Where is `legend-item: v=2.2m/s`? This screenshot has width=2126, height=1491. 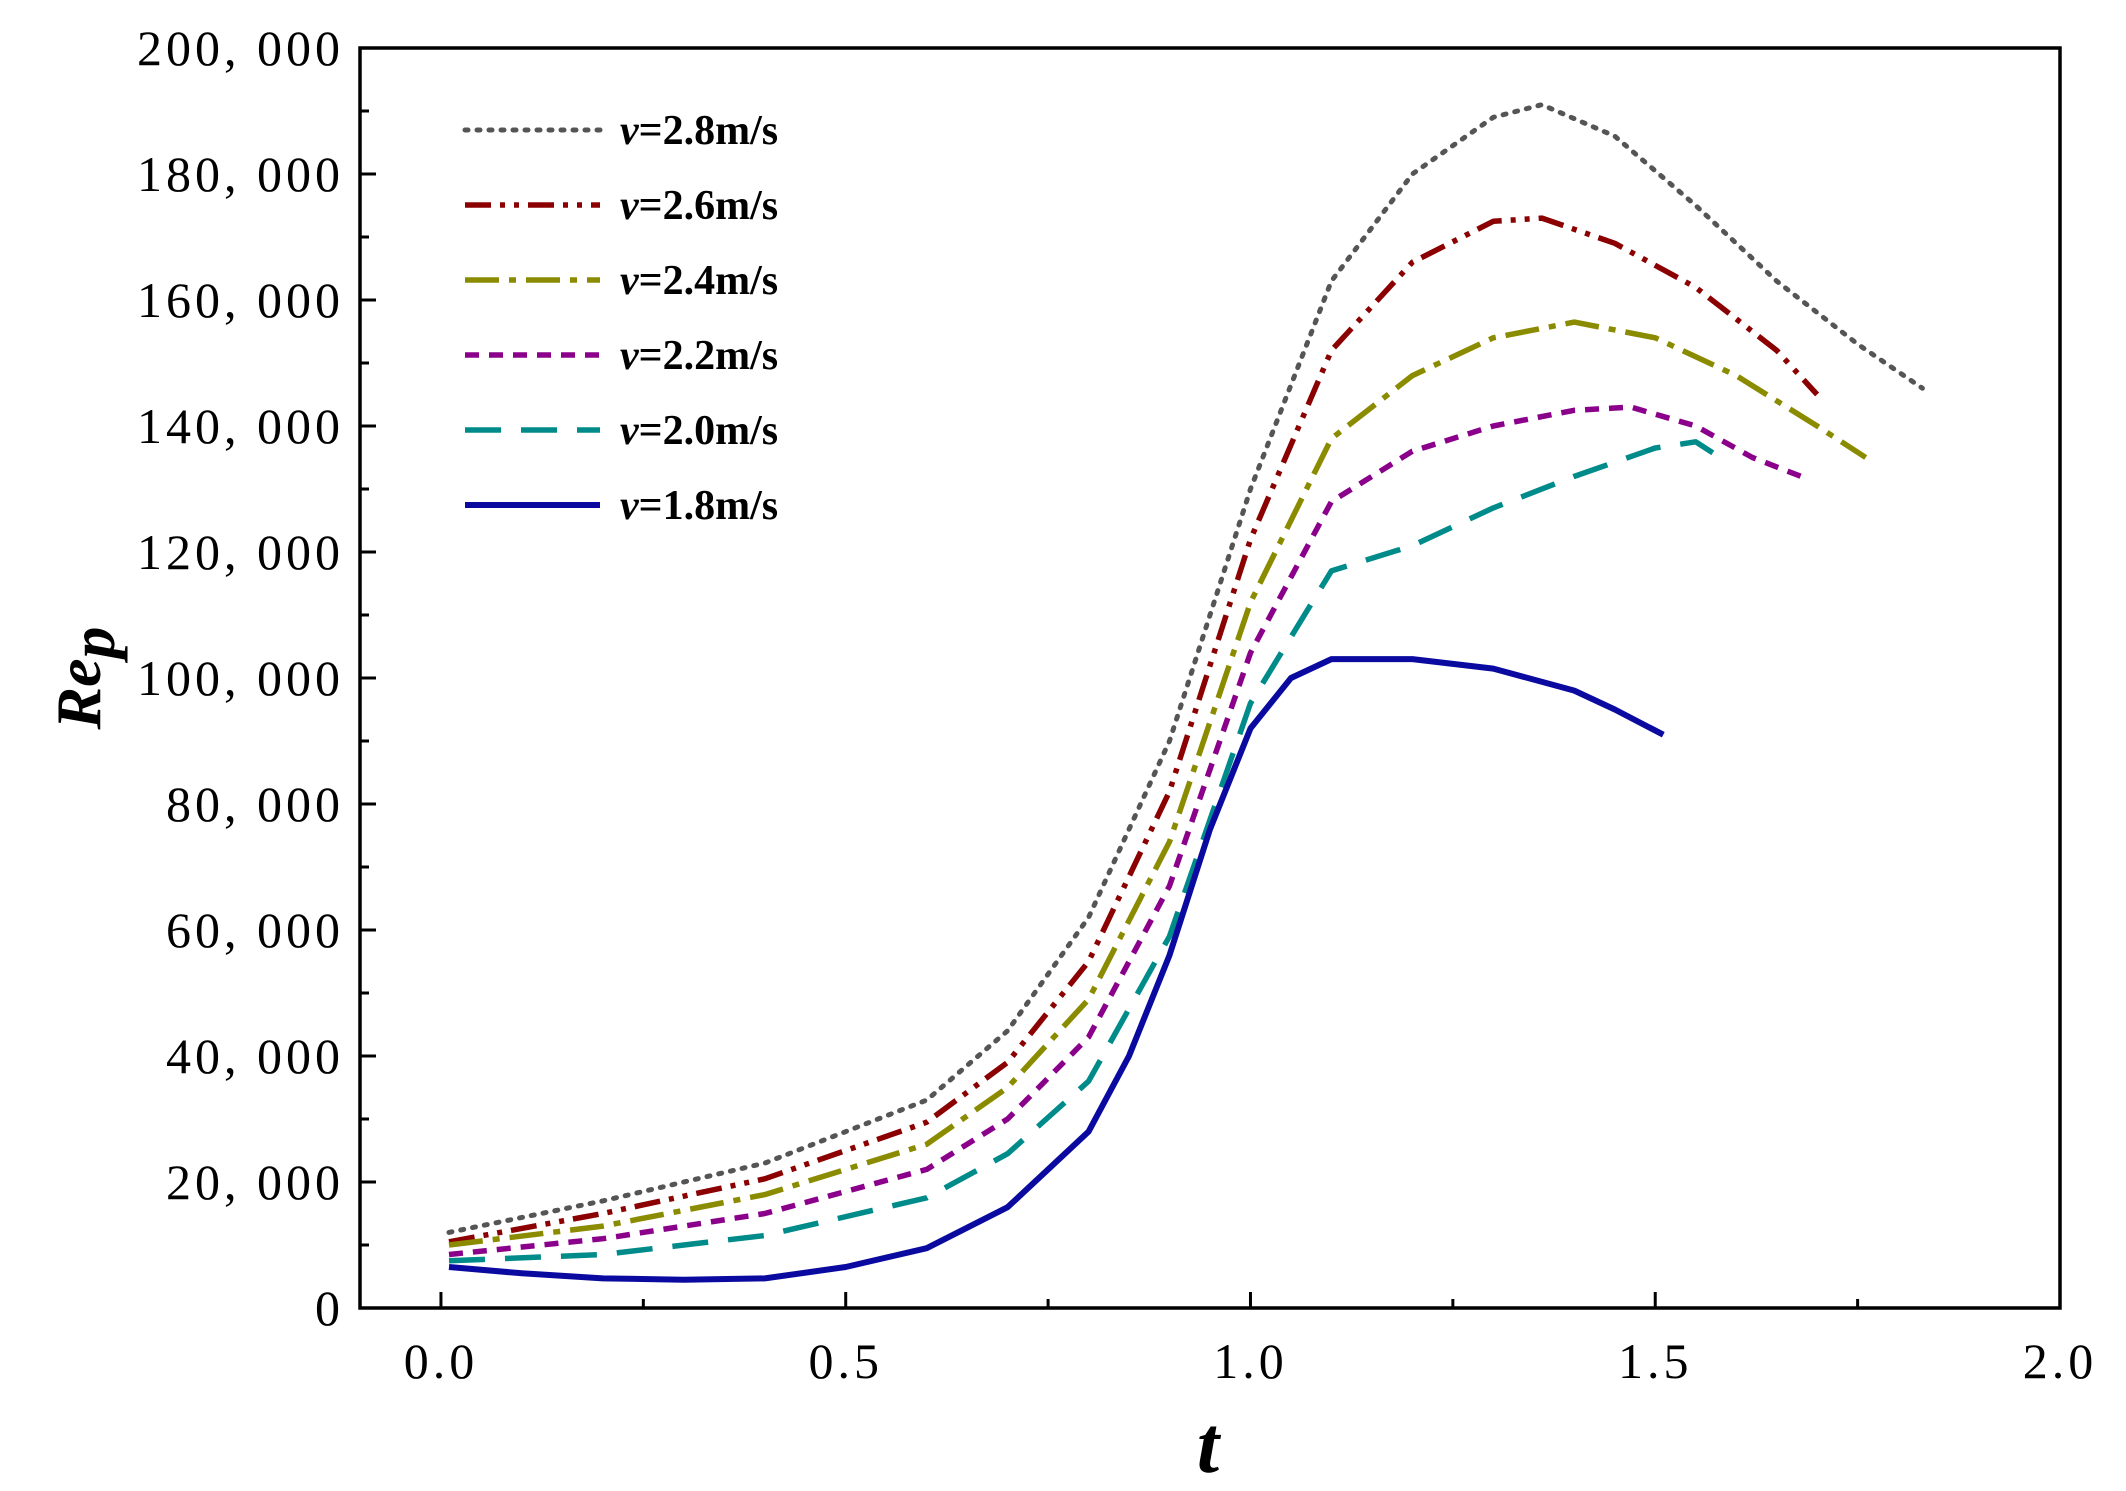 legend-item: v=2.2m/s is located at coordinates (621, 356).